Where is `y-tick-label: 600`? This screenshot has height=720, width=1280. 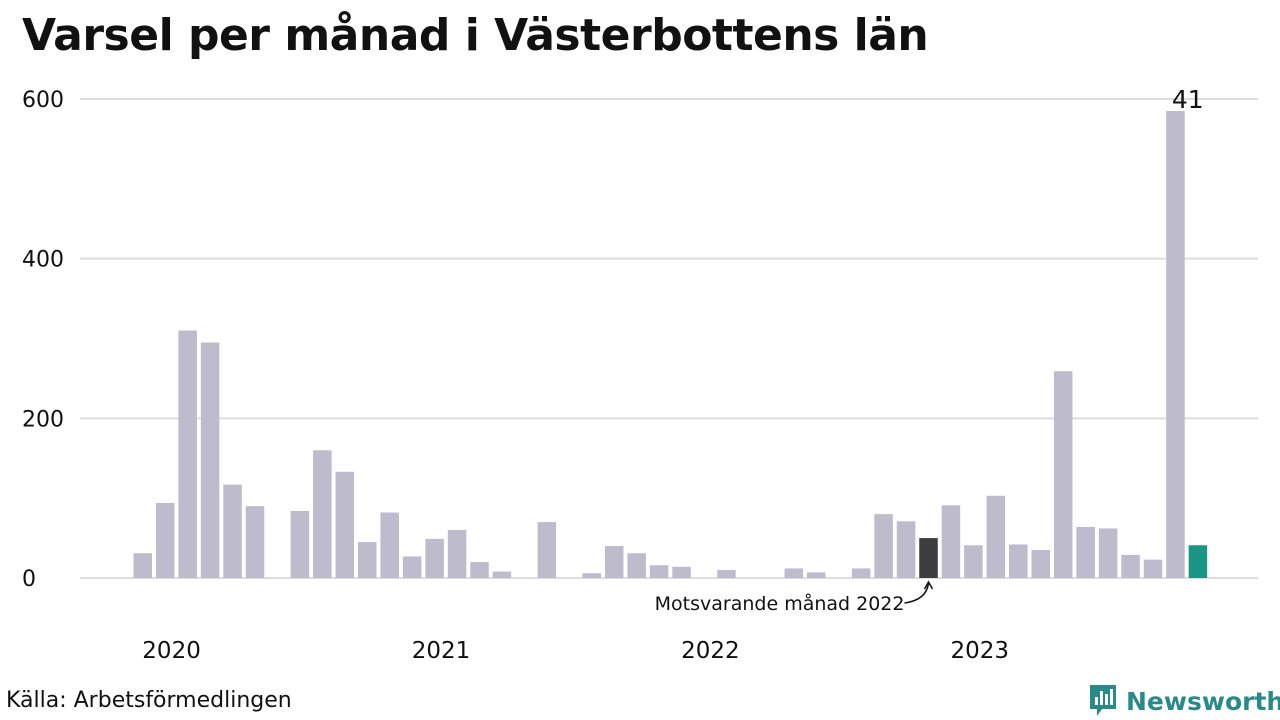
y-tick-label: 600 is located at coordinates (43, 100).